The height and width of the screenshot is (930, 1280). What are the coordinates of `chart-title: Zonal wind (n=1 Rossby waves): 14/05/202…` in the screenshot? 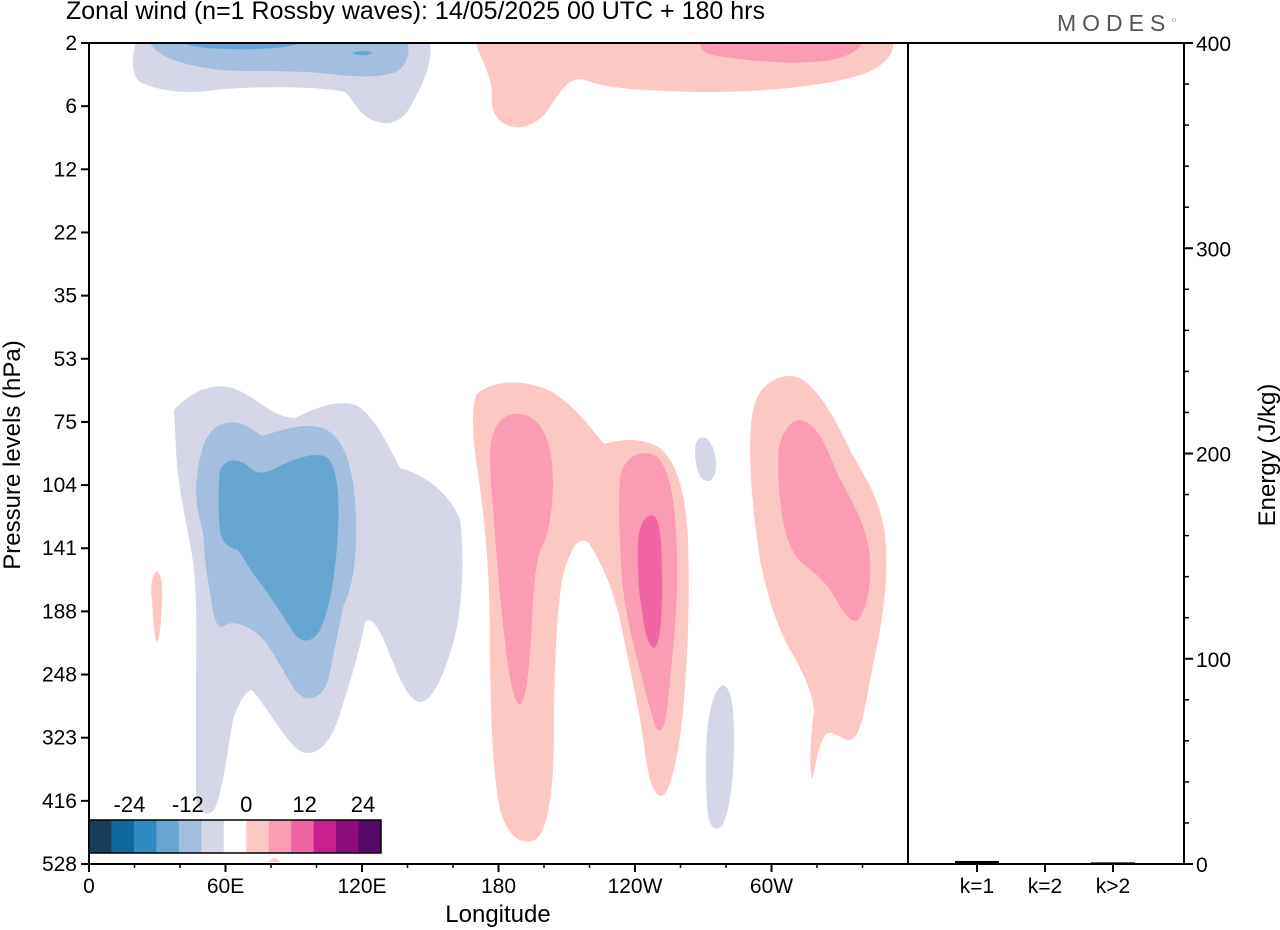 It's located at (415, 12).